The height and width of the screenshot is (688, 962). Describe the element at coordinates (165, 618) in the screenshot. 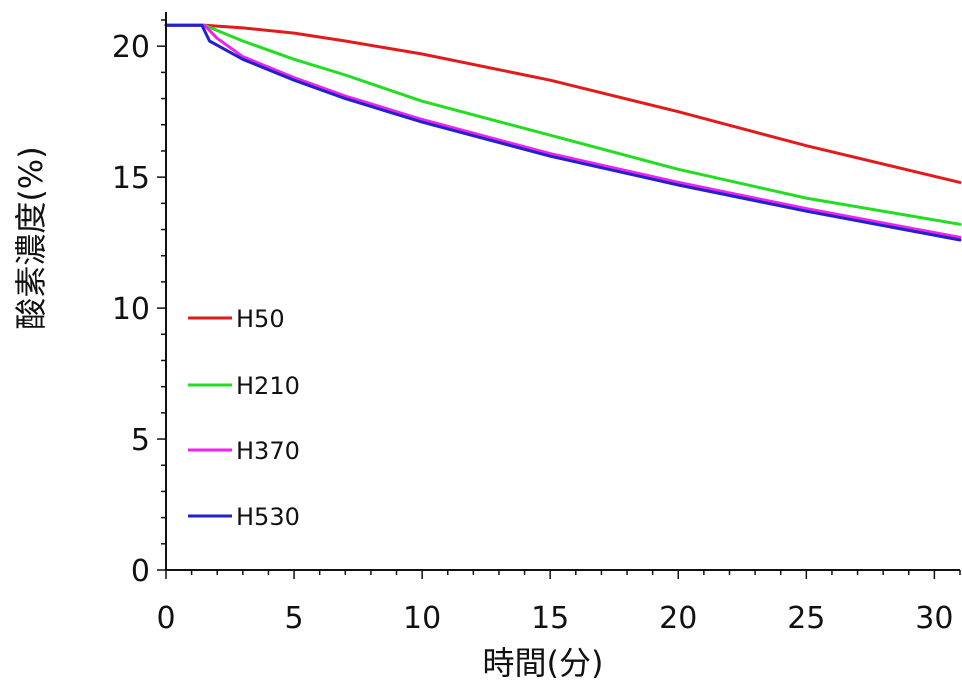

I see `x-tick-label: 0` at that location.